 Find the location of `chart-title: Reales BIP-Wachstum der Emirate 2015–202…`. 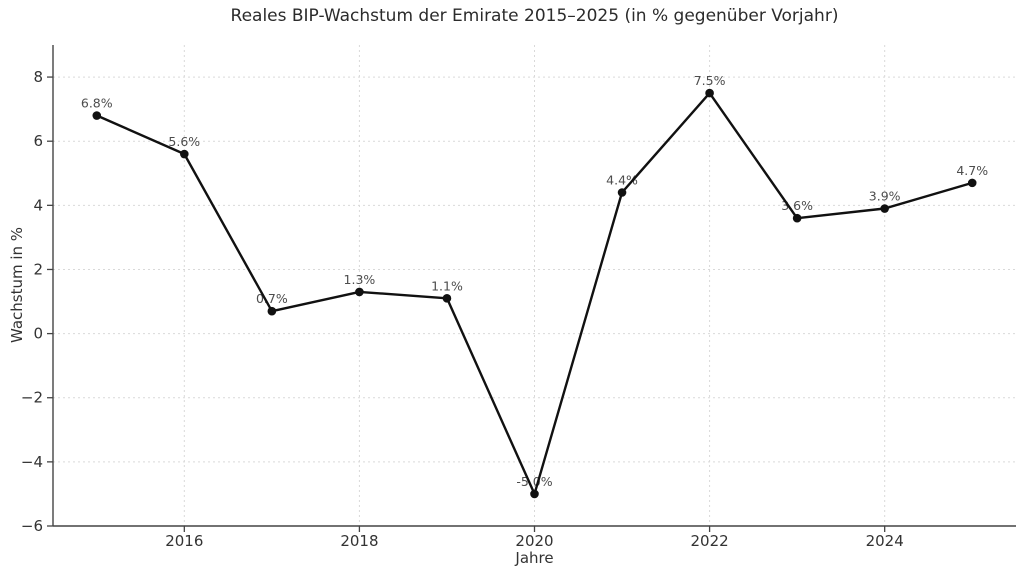

chart-title: Reales BIP-Wachstum der Emirate 2015–202… is located at coordinates (534, 16).